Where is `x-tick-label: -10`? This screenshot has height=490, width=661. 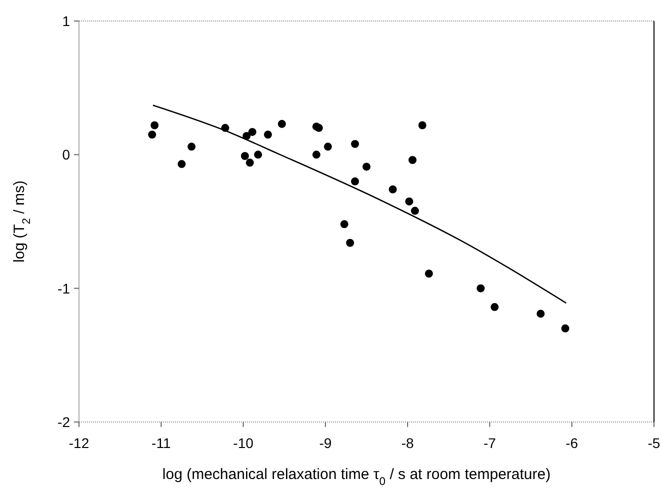
x-tick-label: -10 is located at coordinates (243, 443).